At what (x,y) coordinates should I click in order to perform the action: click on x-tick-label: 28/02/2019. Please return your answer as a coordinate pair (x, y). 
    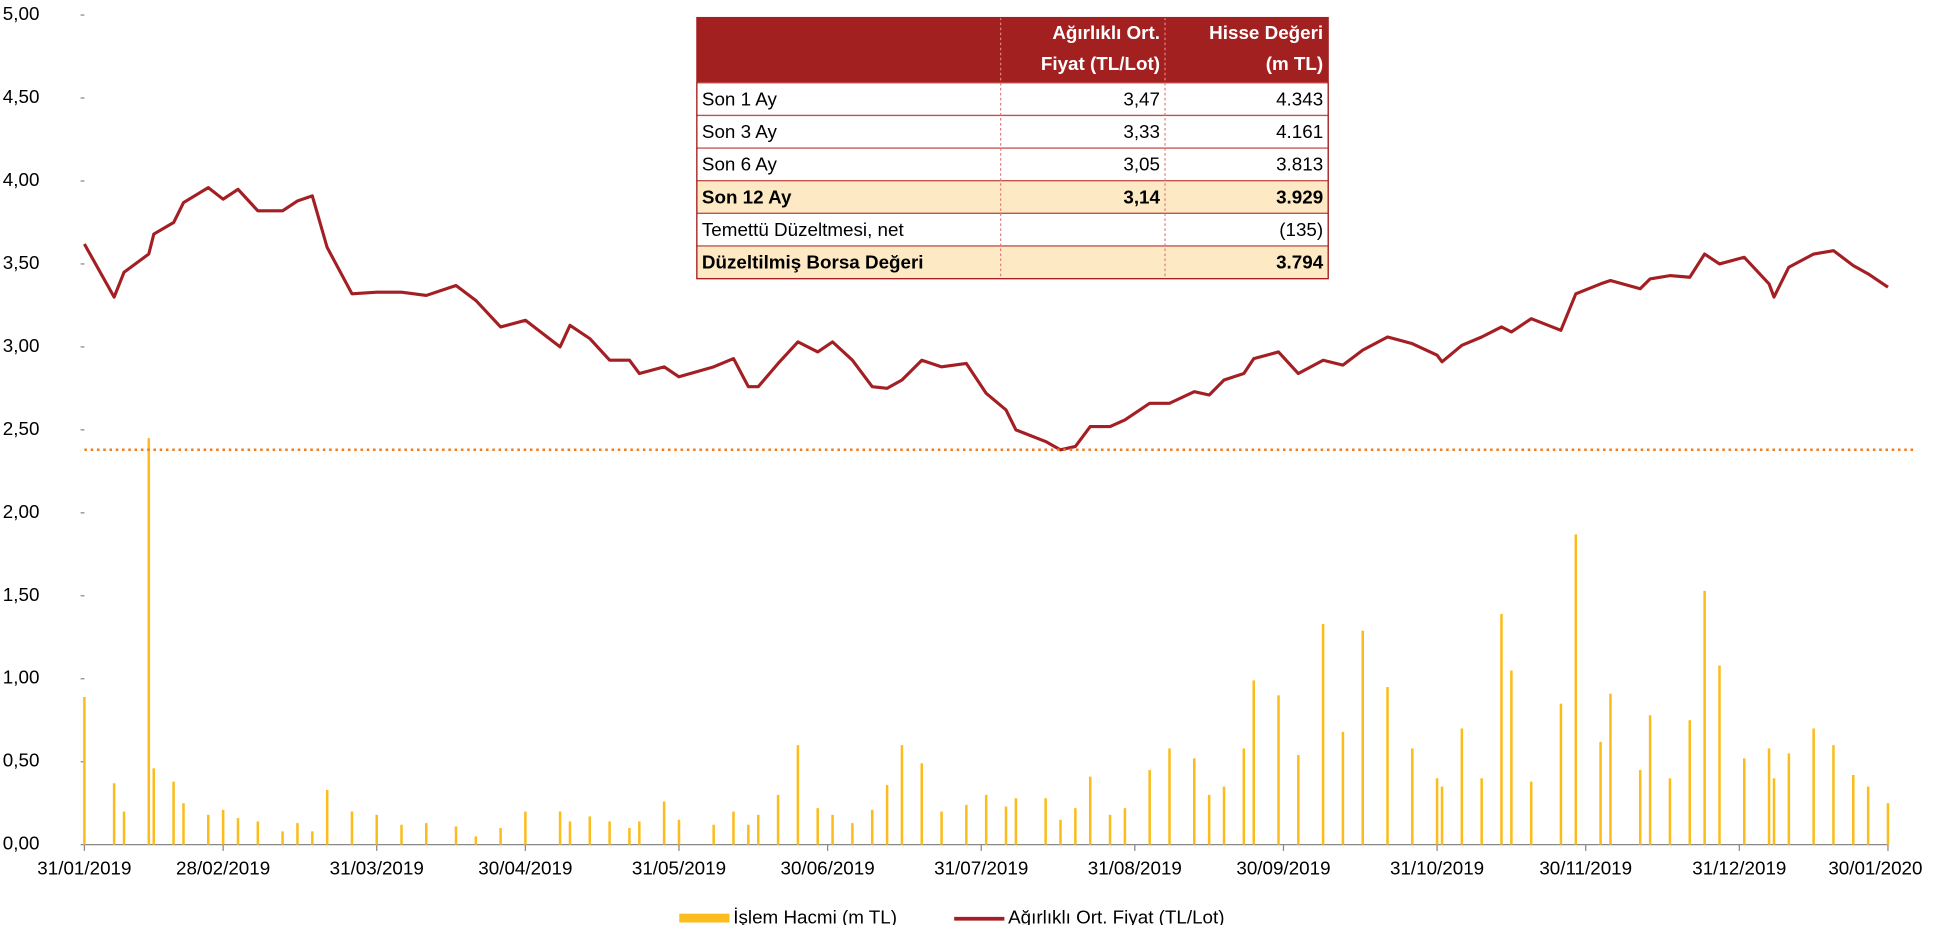
    Looking at the image, I should click on (223, 868).